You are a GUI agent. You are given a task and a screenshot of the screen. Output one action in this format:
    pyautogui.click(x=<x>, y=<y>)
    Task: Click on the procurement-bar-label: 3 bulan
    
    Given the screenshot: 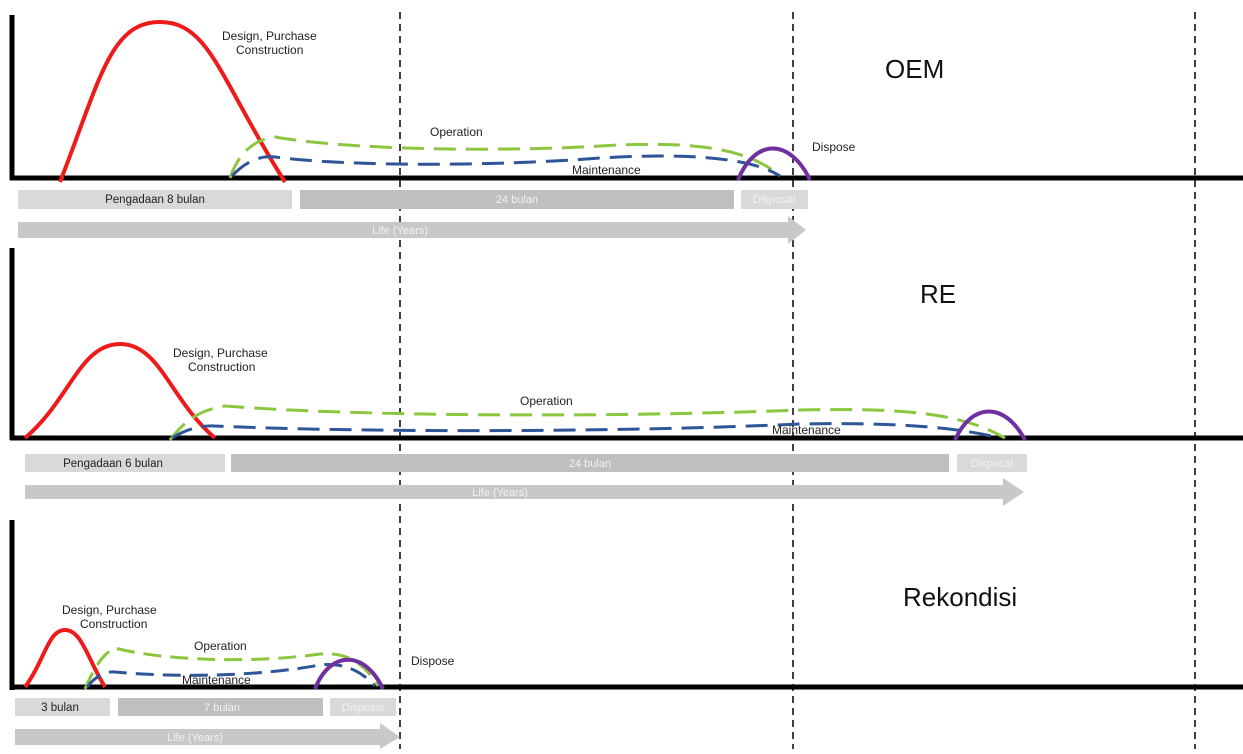 What is the action you would take?
    pyautogui.click(x=60, y=708)
    